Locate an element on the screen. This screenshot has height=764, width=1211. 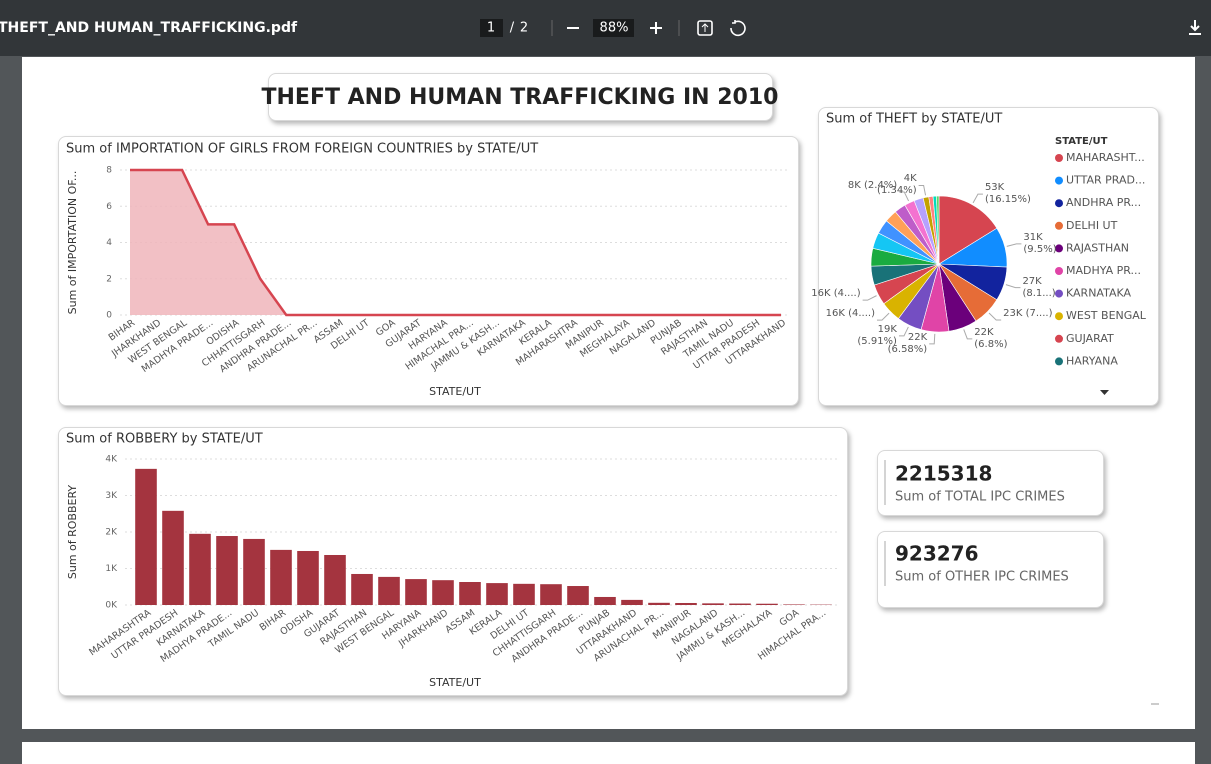
pie-data-label: 22K (6.58%) is located at coordinates (907, 343).